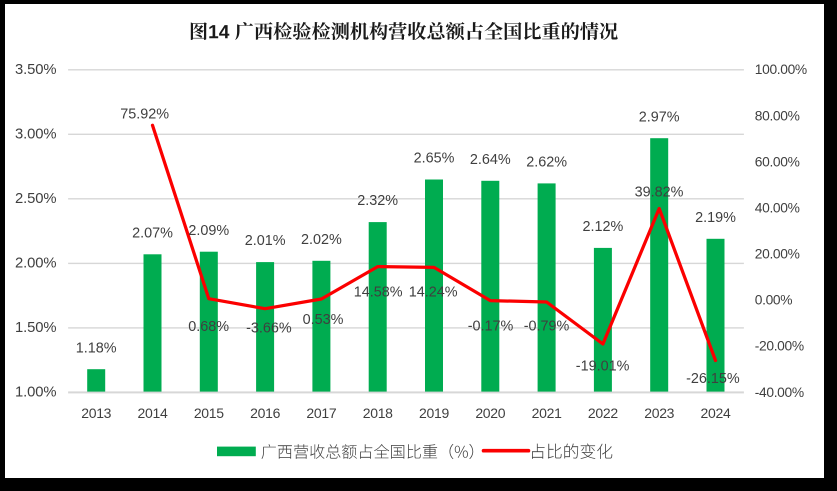 This screenshot has width=837, height=491. Describe the element at coordinates (715, 218) in the screenshot. I see `svg-text: 2.19%` at that location.